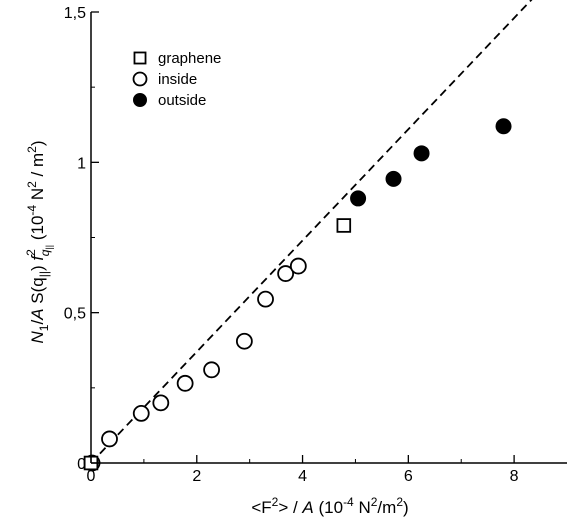 This screenshot has height=522, width=569. I want to click on y-tick-label: 1,5, so click(75, 13).